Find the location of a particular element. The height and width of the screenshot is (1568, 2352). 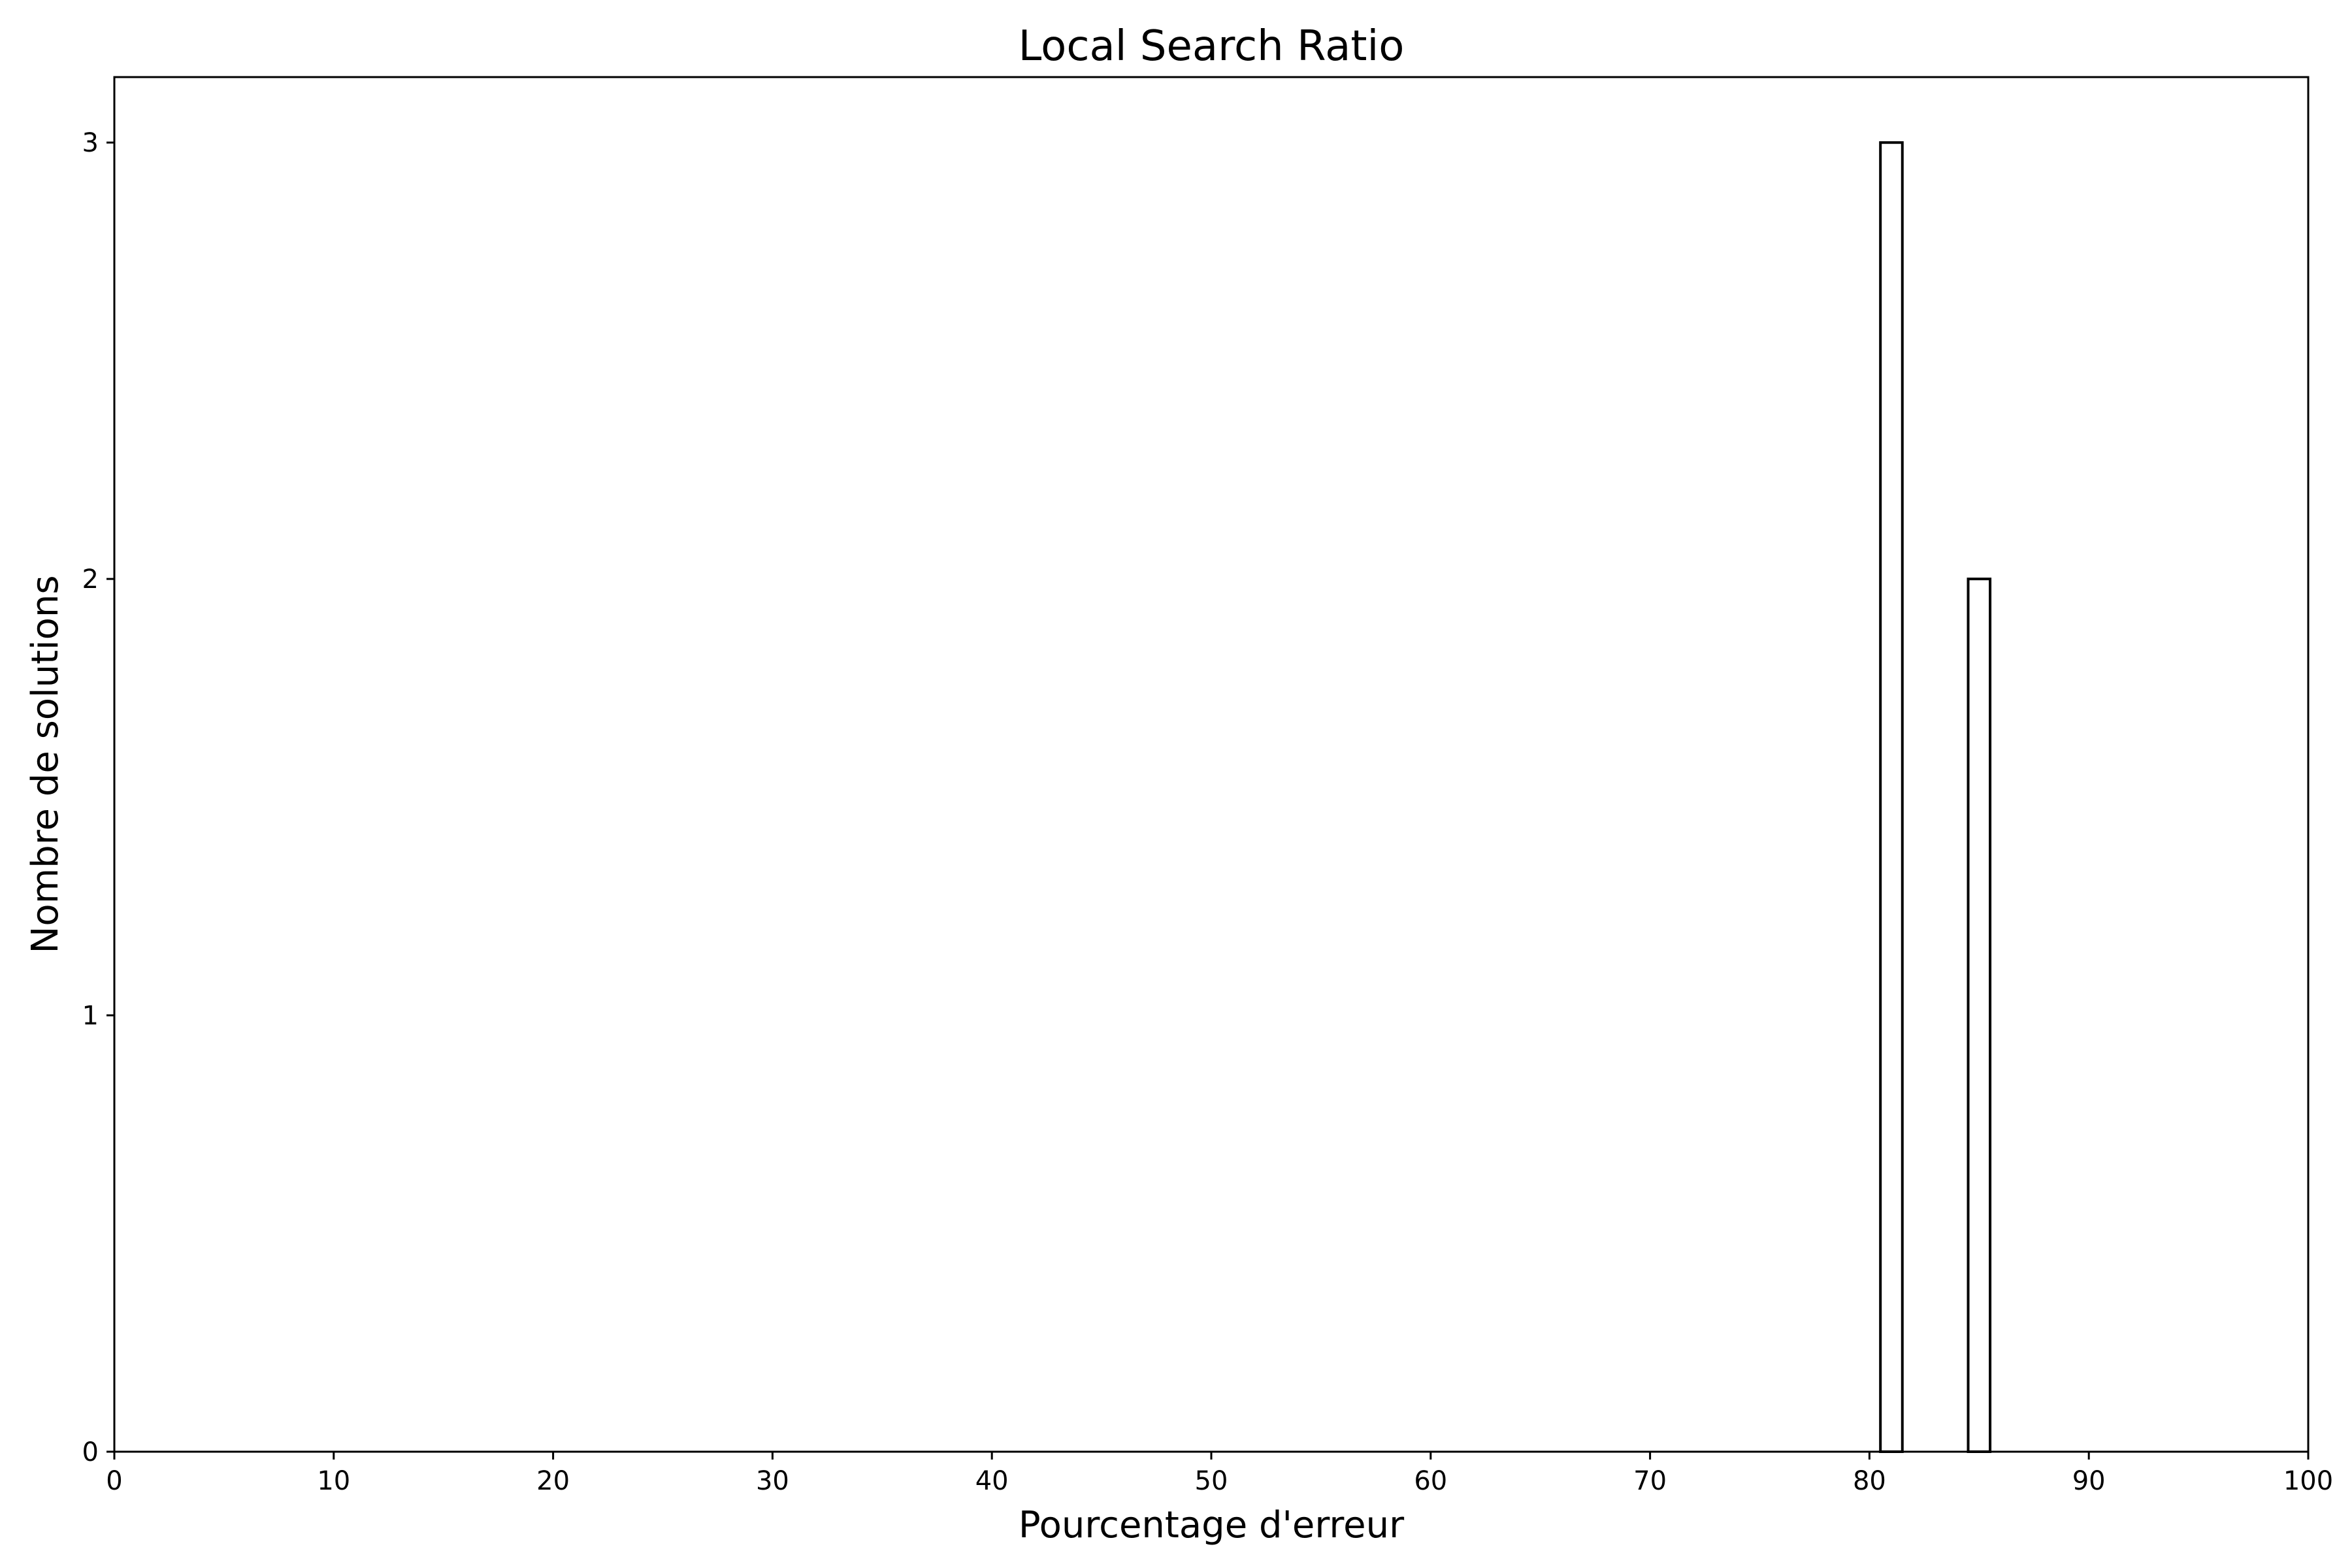

x-tick-label-3: 30 is located at coordinates (772, 1481).